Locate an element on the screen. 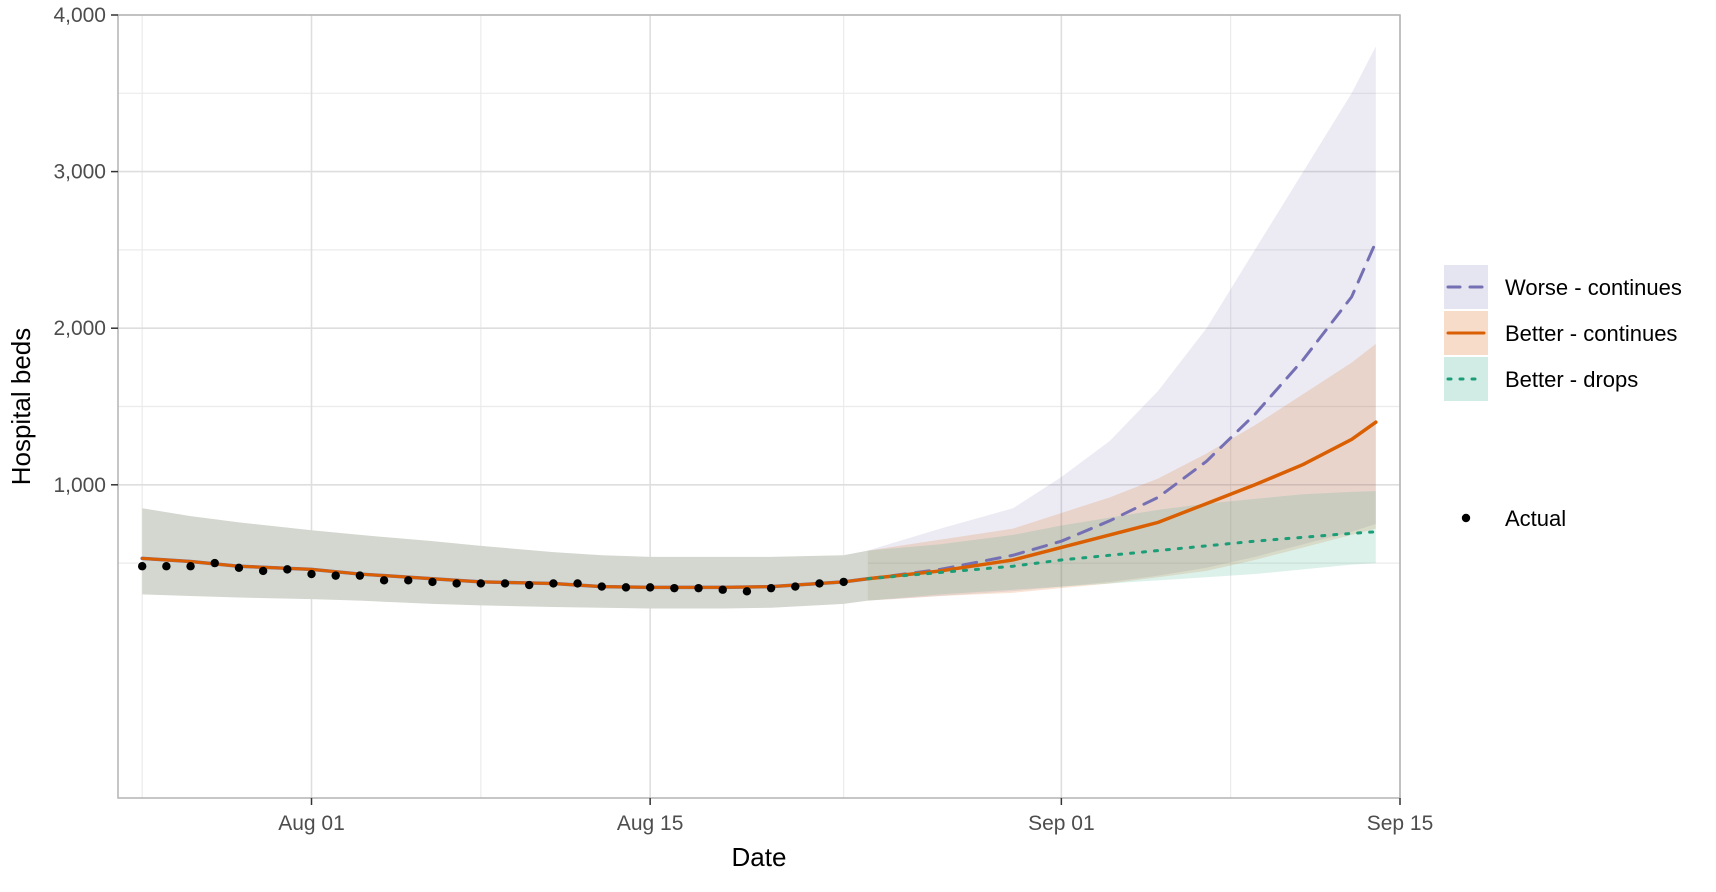  points-layer is located at coordinates (492, 577).